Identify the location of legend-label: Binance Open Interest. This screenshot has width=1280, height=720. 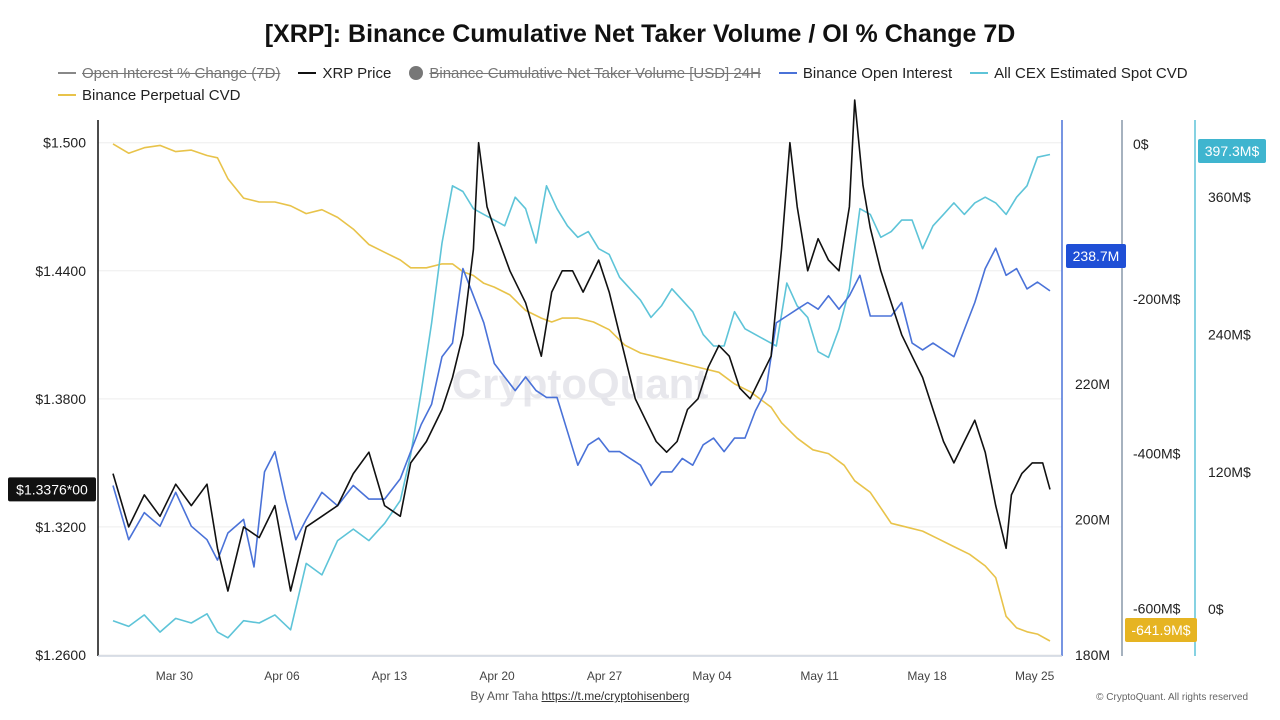
(877, 73).